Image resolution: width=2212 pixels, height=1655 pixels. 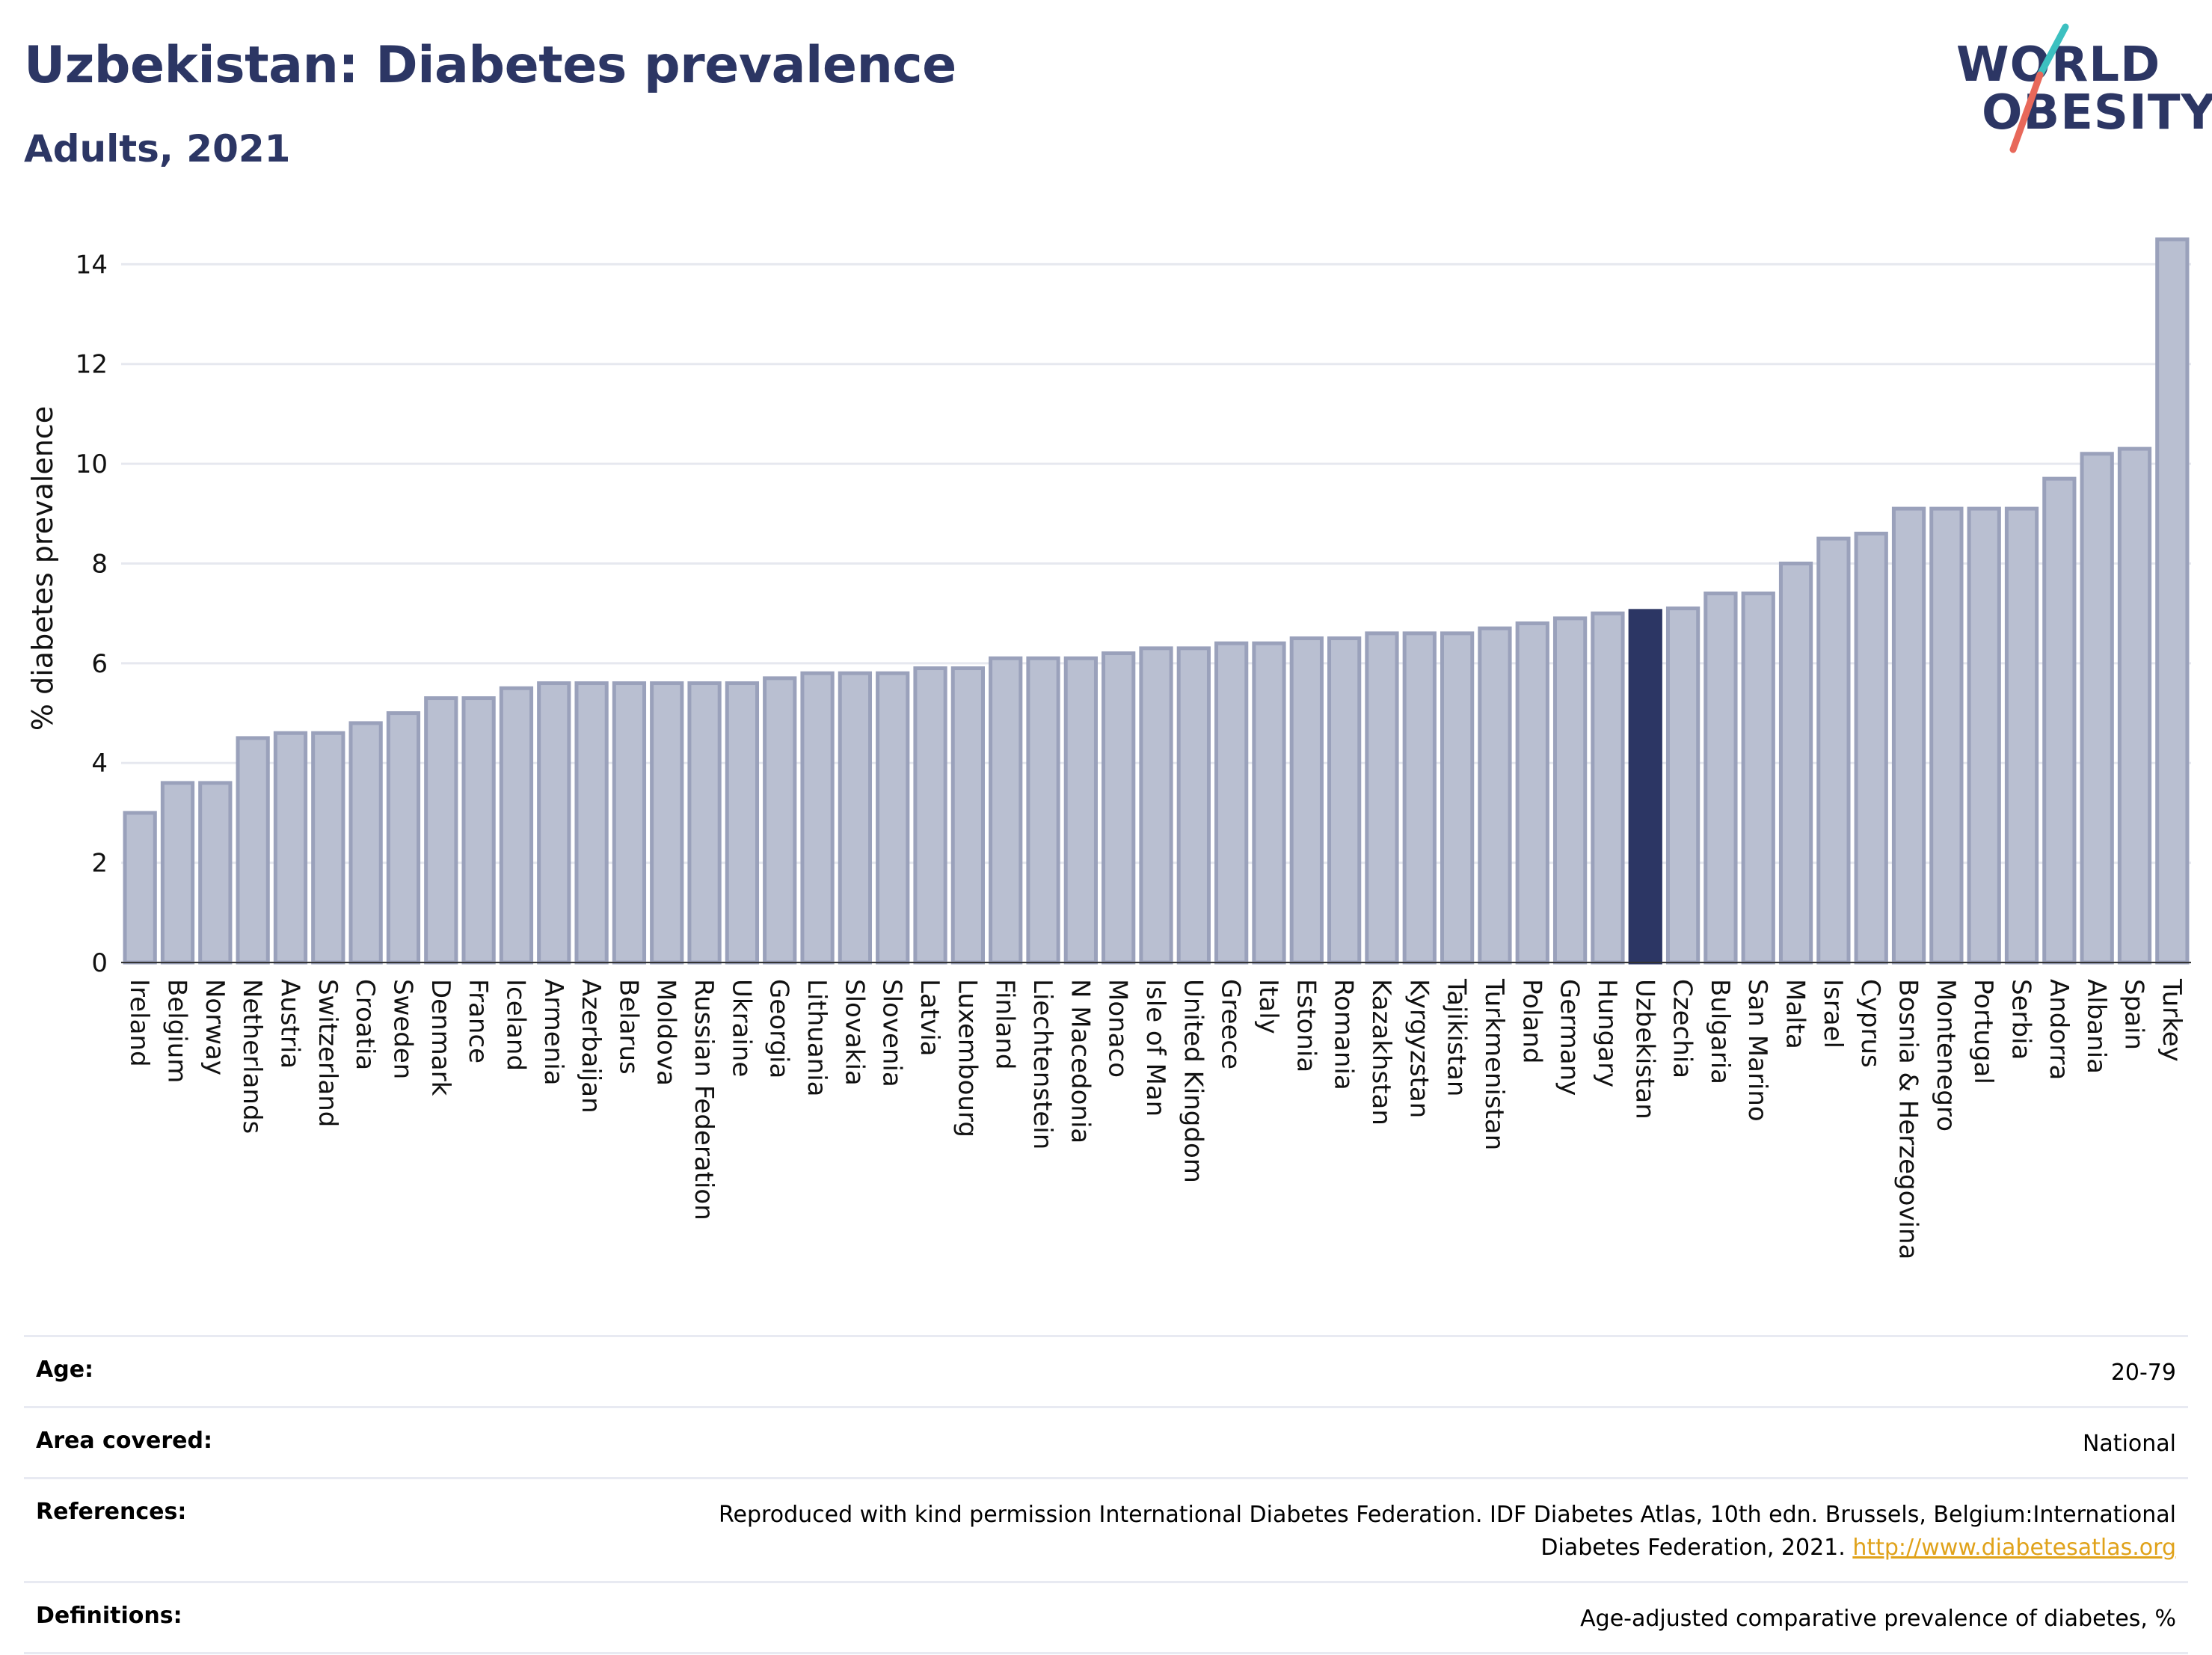 What do you see at coordinates (490, 65) in the screenshot?
I see `chart-title: Uzbekistan: Diabetes prevalence` at bounding box center [490, 65].